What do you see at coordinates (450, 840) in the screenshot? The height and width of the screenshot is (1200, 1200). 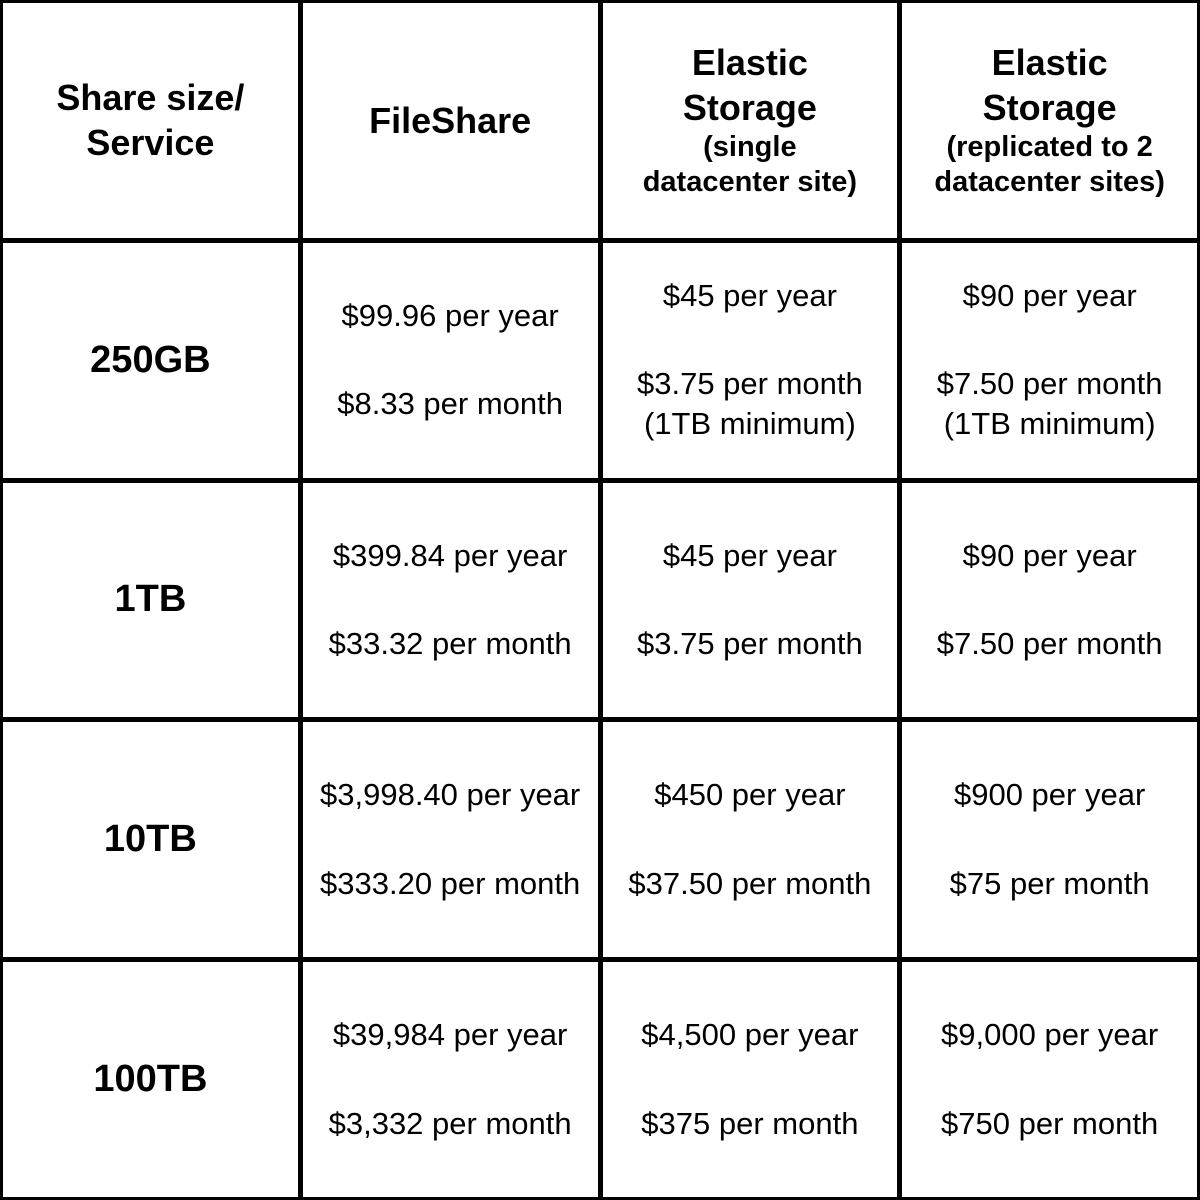 I see `price-cell-10tb-fileshare: $3,998.40 per year $333.20 per month` at bounding box center [450, 840].